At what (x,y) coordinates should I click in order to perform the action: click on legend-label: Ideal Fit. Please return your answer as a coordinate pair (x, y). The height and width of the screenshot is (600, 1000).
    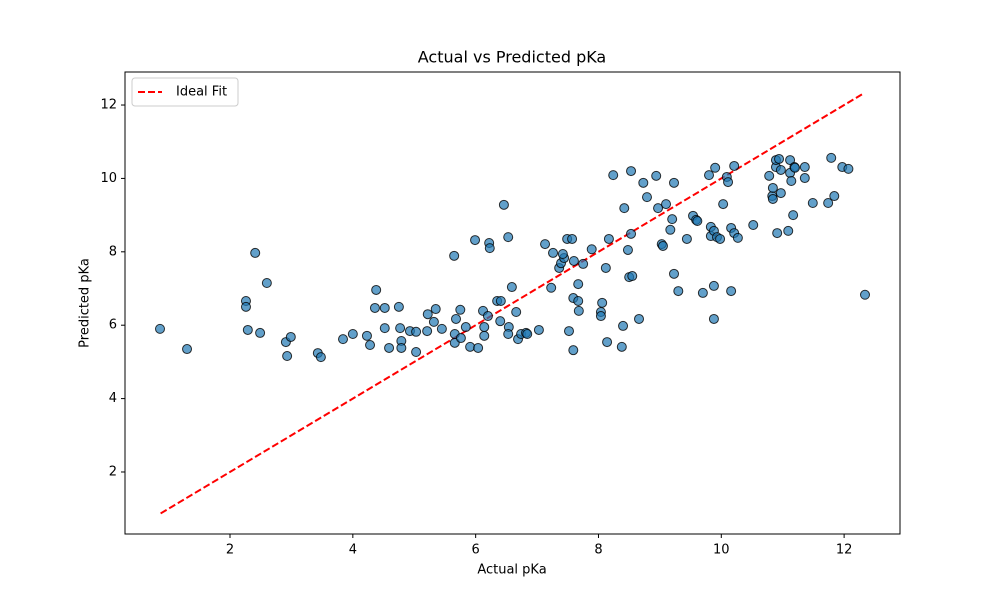
    Looking at the image, I should click on (201, 92).